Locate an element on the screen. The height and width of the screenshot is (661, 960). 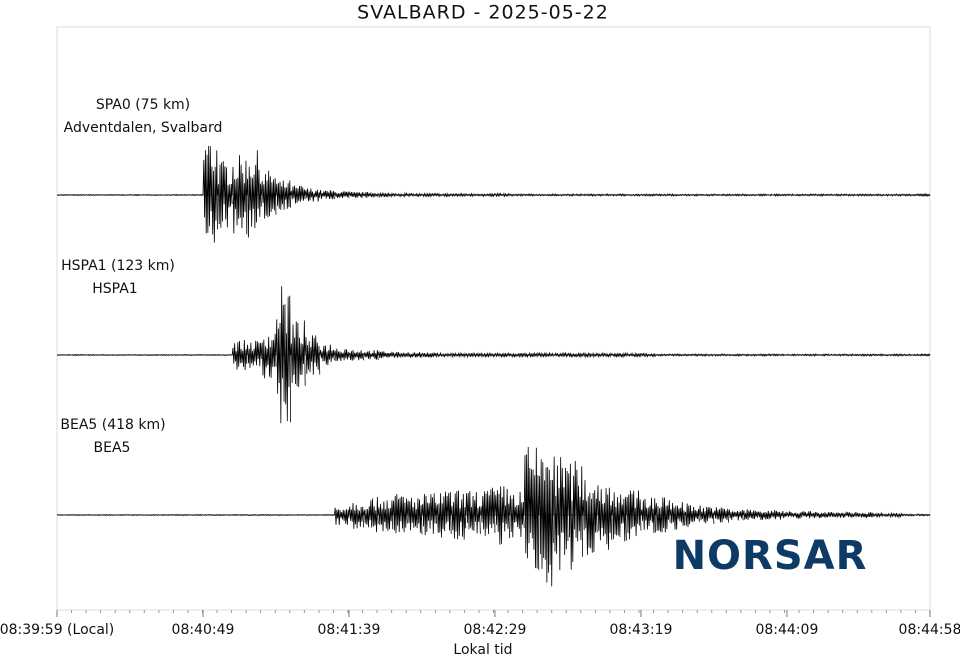
station-location: HSPA1 is located at coordinates (114, 289).